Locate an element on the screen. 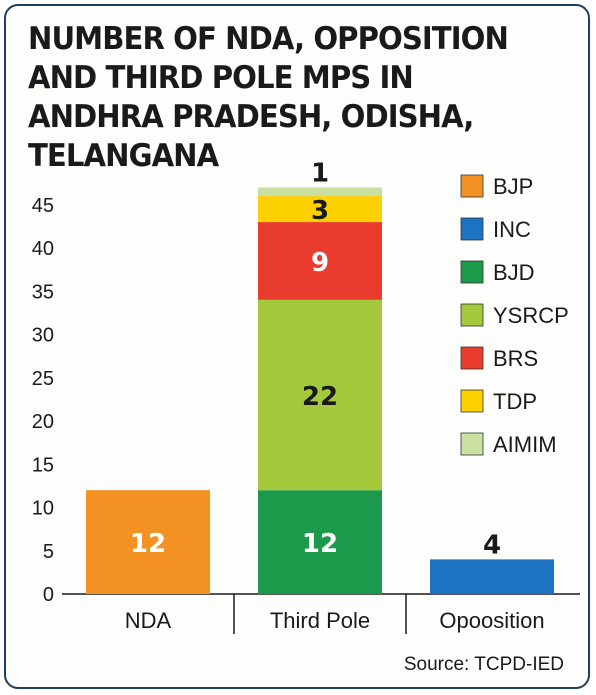  y-tick-label-0: 0 is located at coordinates (48, 595).